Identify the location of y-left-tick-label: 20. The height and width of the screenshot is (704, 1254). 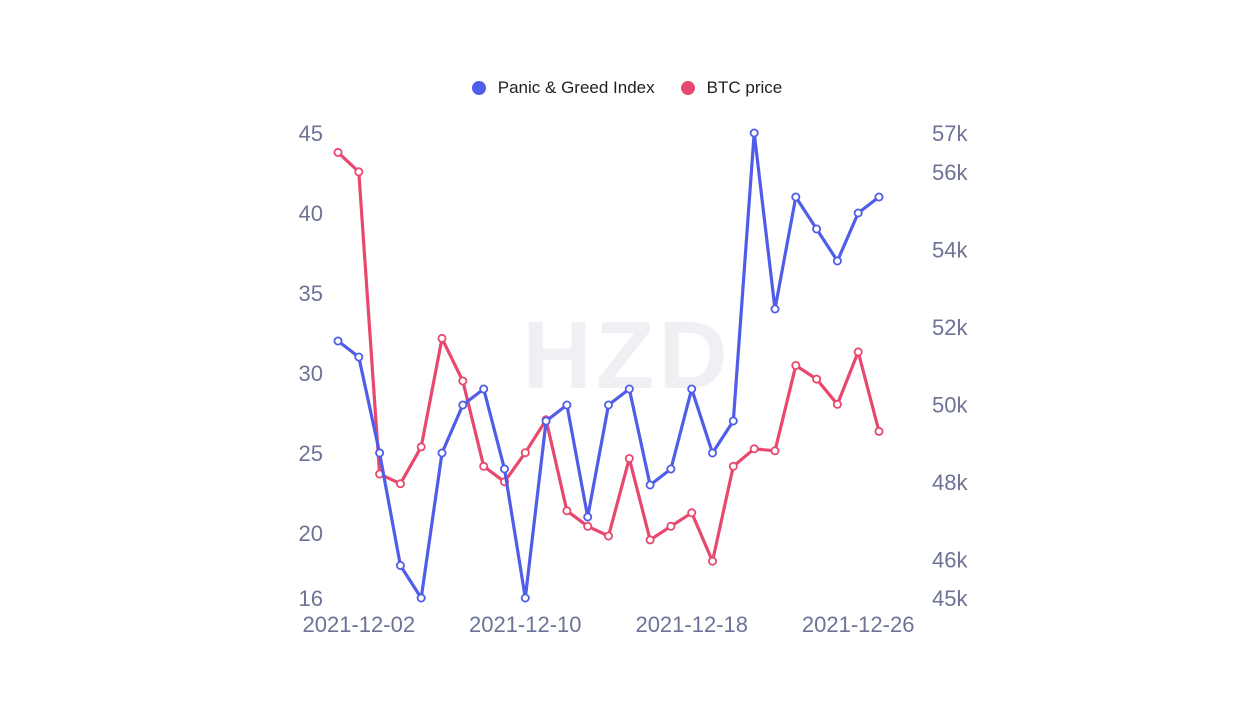
(311, 533).